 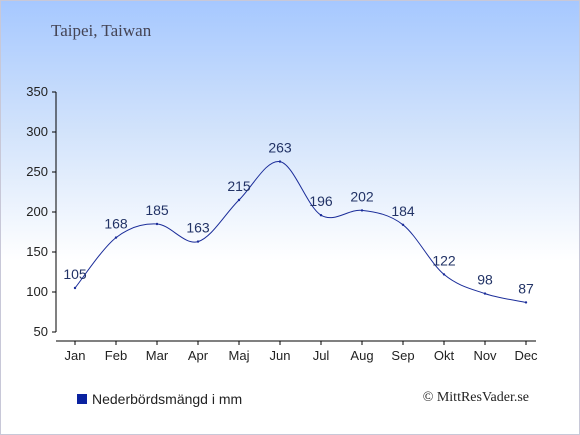 I want to click on x-tick-label: Dec, so click(x=526, y=355).